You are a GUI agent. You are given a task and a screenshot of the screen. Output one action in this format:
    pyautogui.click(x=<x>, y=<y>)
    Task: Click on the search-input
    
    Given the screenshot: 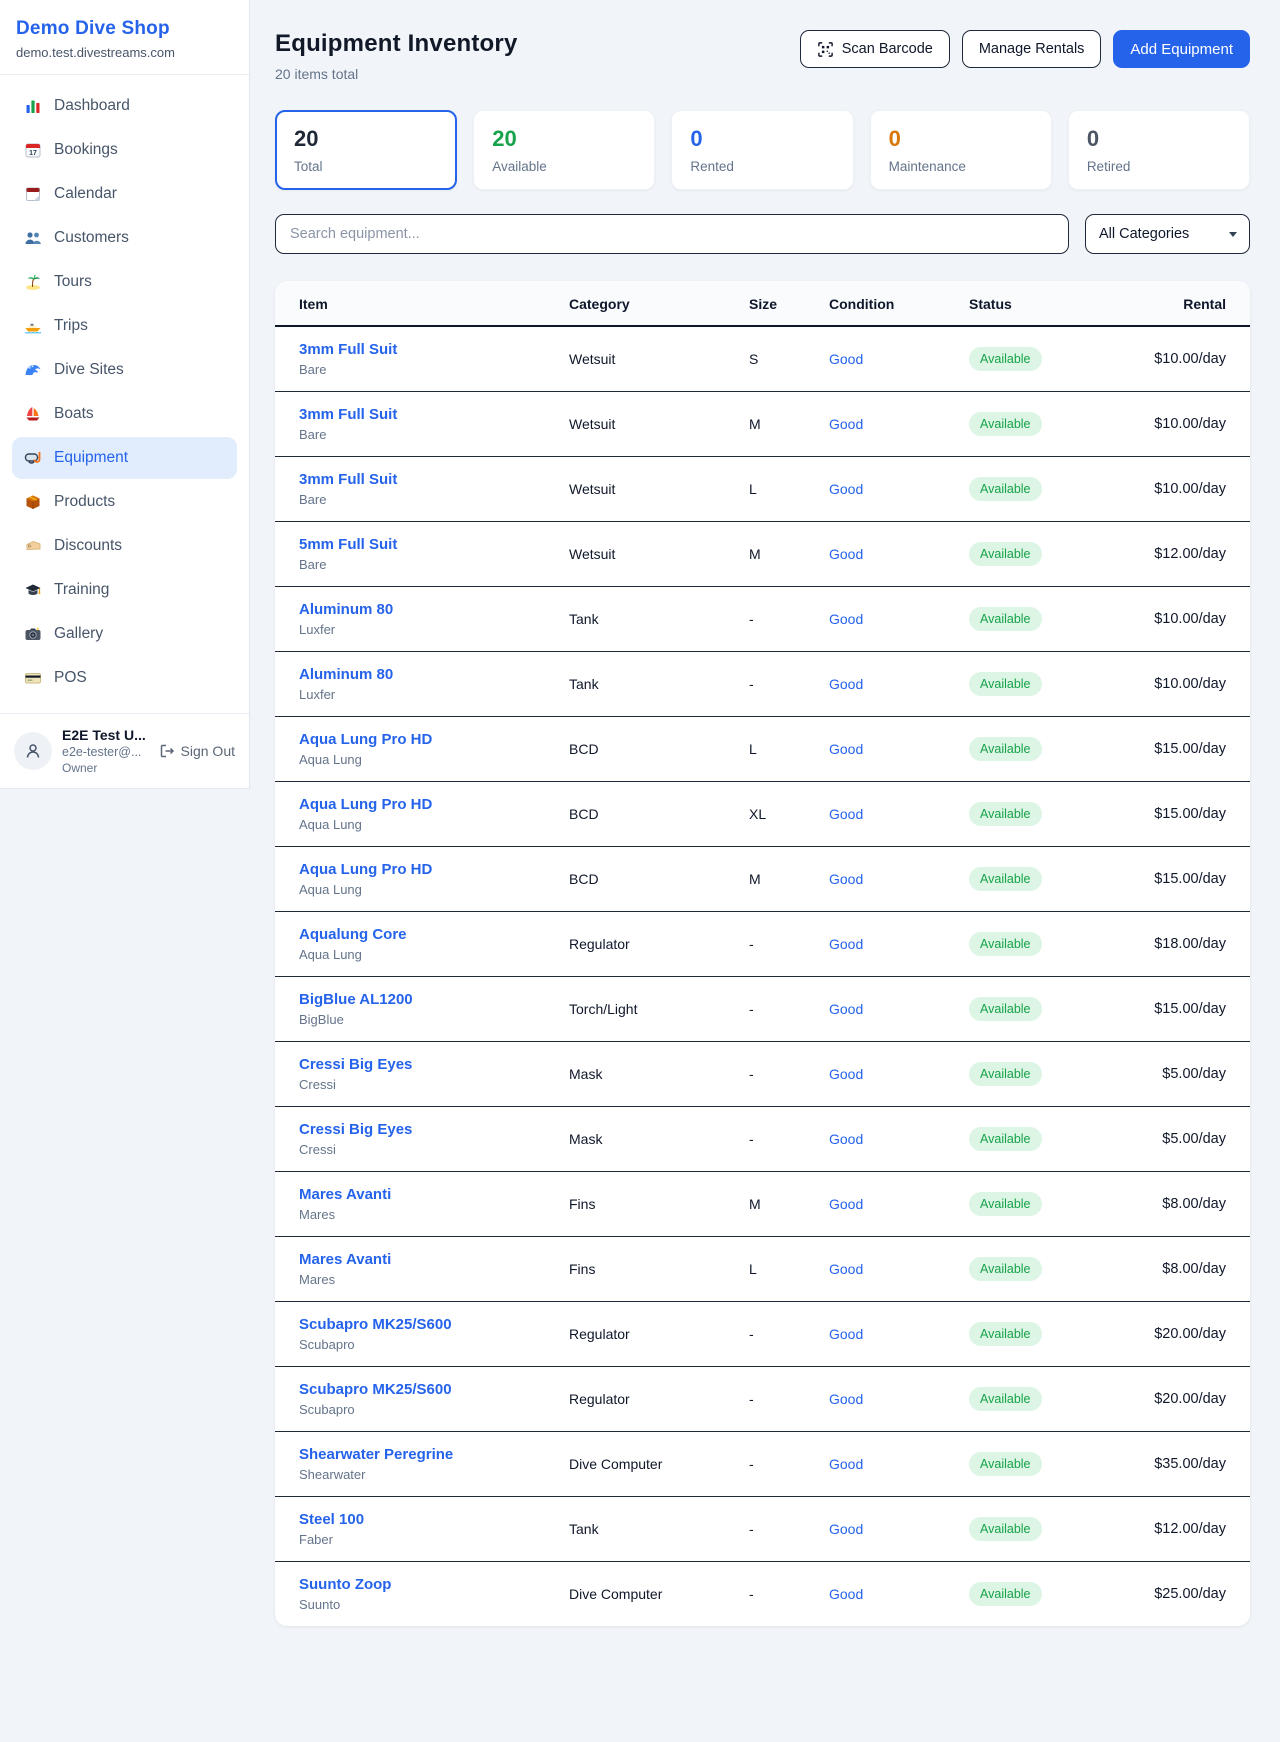 What is the action you would take?
    pyautogui.click(x=672, y=234)
    